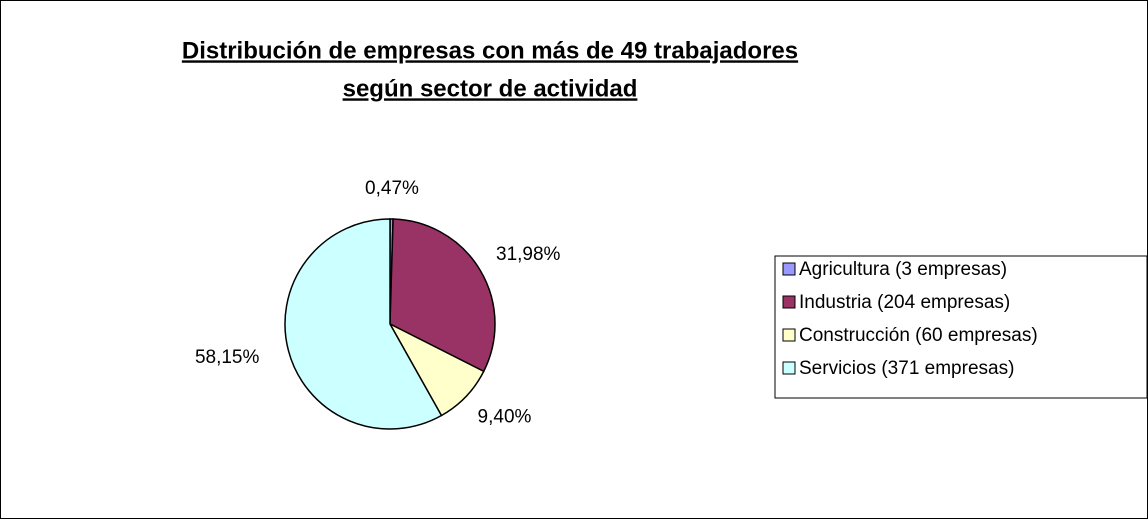  I want to click on chart-title: según sector de actividad, so click(490, 88).